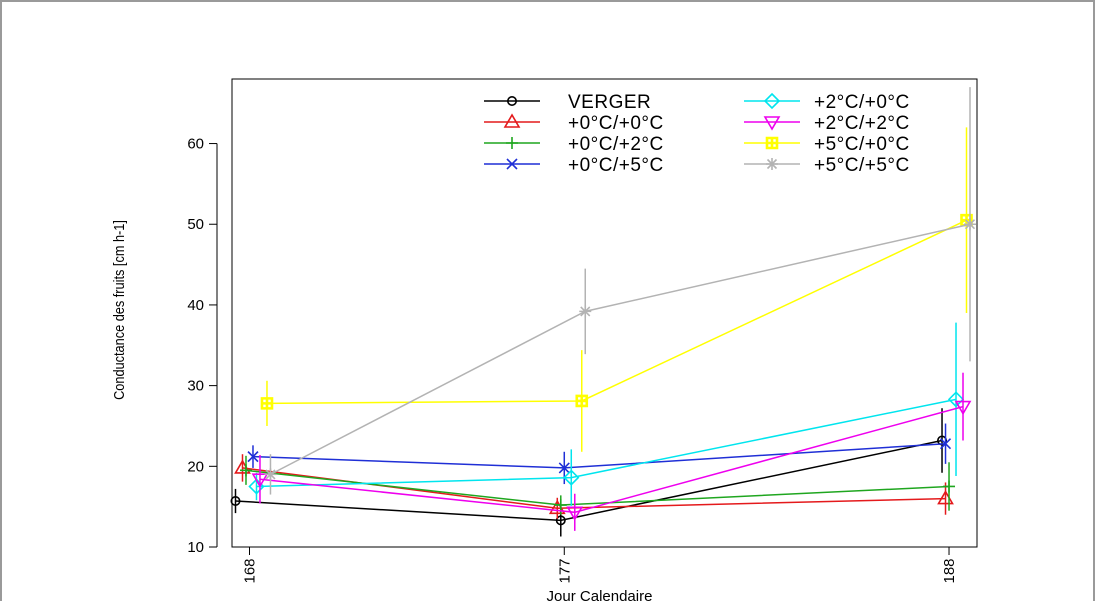 The height and width of the screenshot is (603, 1095). What do you see at coordinates (616, 123) in the screenshot?
I see `legend-label: +0°C/+0°C` at bounding box center [616, 123].